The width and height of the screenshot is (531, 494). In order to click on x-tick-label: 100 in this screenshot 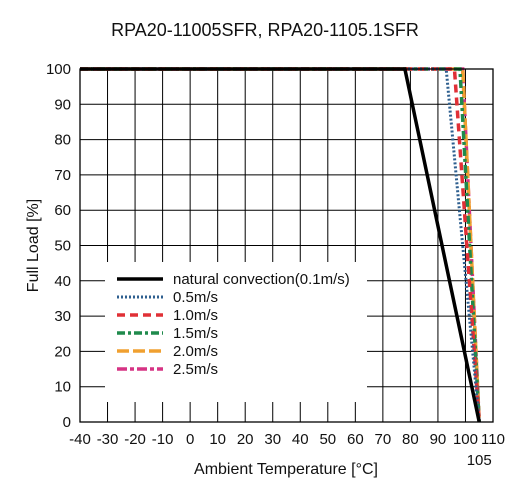, I will do `click(465, 439)`.